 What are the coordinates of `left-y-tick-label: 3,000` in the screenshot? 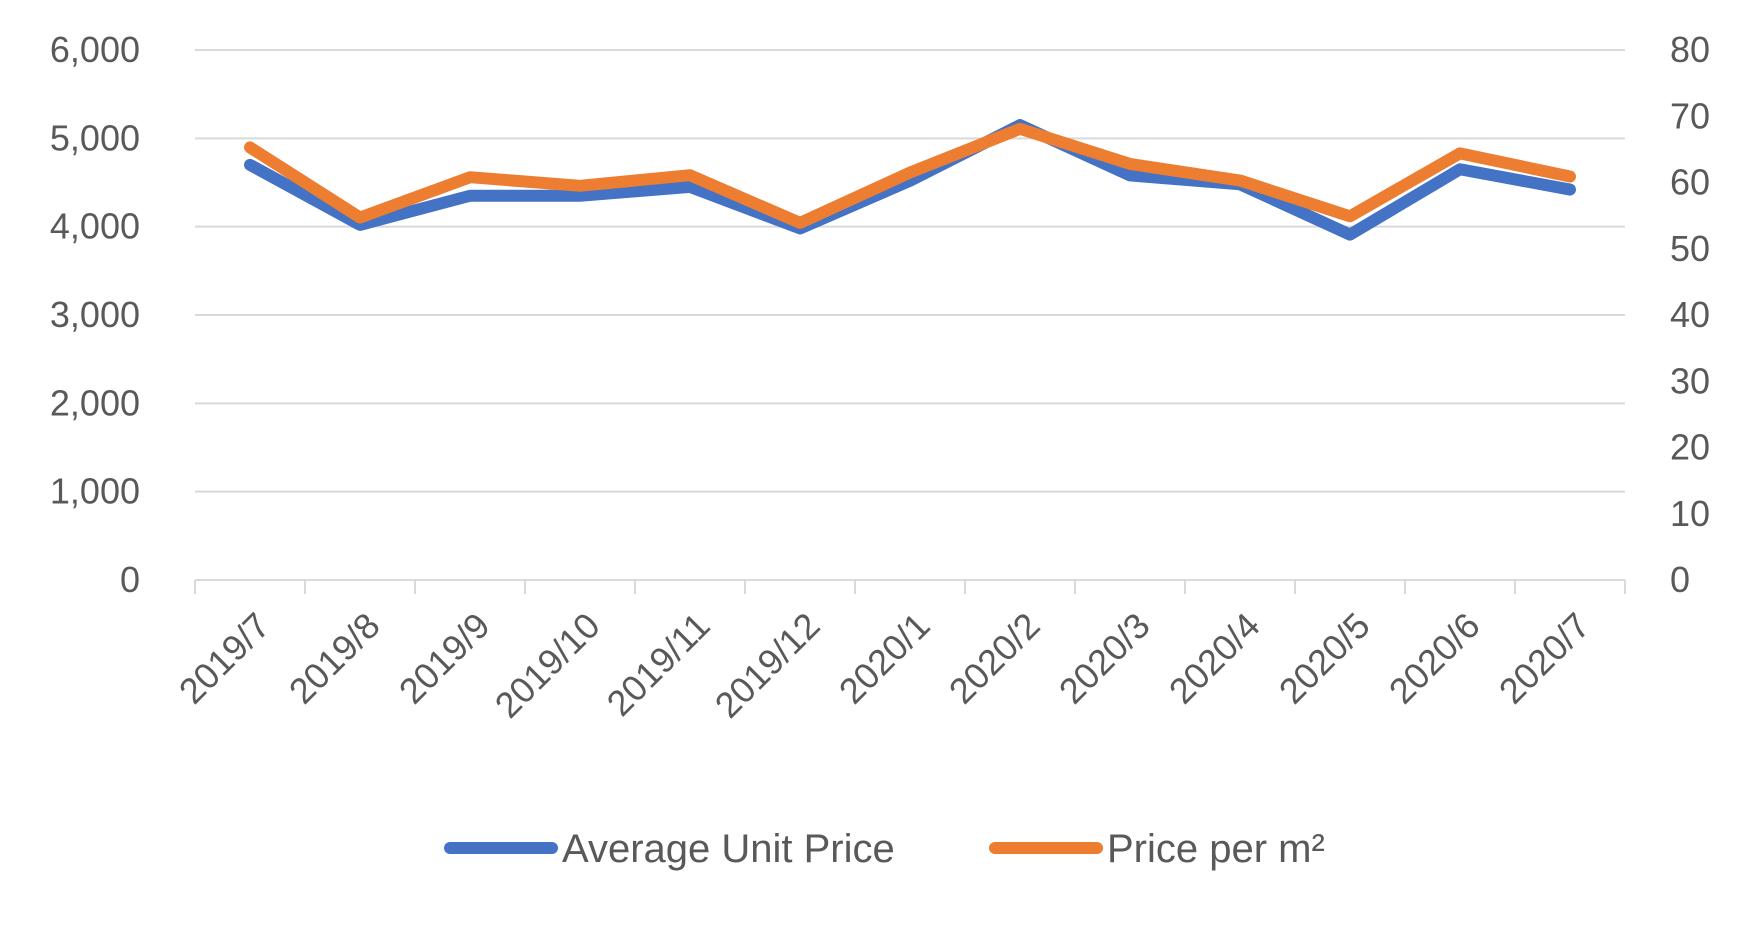 It's located at (95, 314).